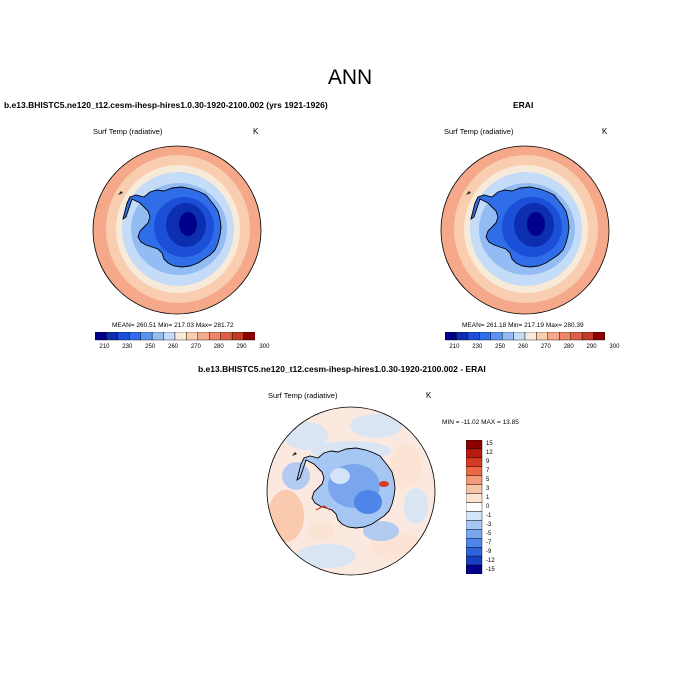 This screenshot has width=700, height=700. I want to click on erai-polar-map, so click(525, 230).